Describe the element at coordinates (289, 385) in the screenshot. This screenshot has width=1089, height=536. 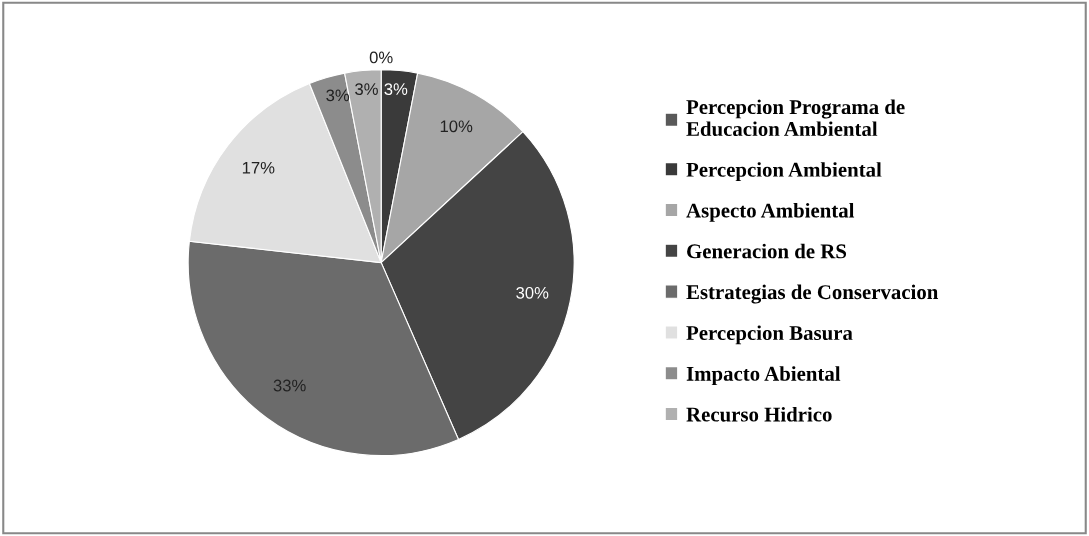
I see `data-label: 33%` at that location.